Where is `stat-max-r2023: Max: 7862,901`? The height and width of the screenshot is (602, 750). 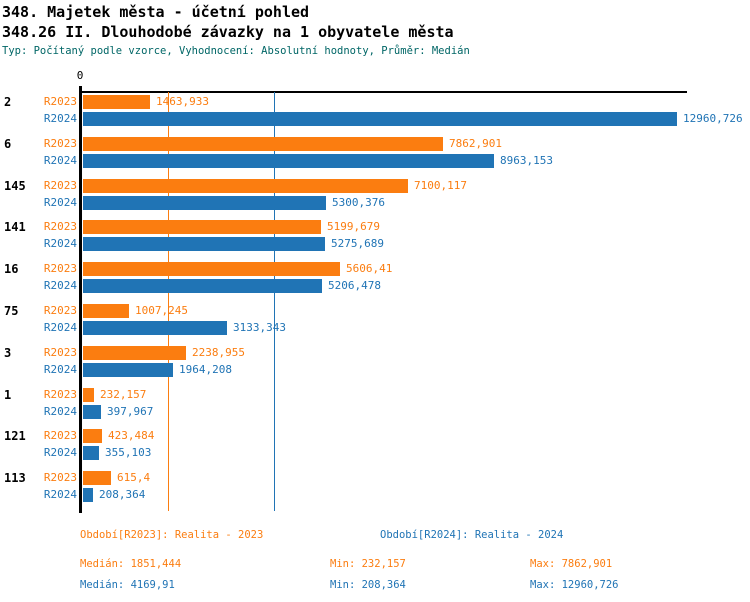
stat-max-r2023: Max: 7862,901 is located at coordinates (571, 564).